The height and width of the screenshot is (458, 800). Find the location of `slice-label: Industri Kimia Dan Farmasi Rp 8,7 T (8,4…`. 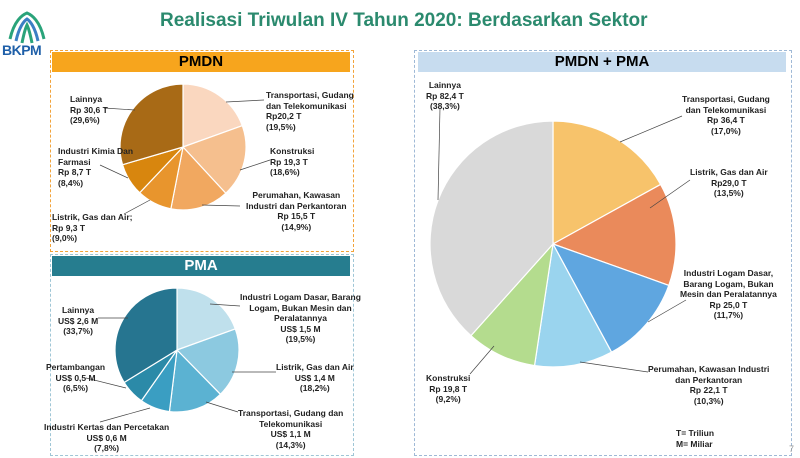

slice-label: Industri Kimia Dan Farmasi Rp 8,7 T (8,4… is located at coordinates (96, 167).